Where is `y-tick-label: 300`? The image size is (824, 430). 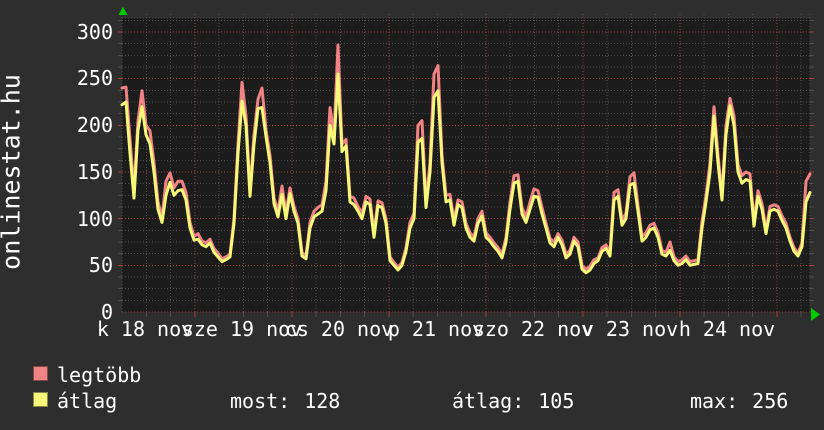
y-tick-label: 300 is located at coordinates (94, 32).